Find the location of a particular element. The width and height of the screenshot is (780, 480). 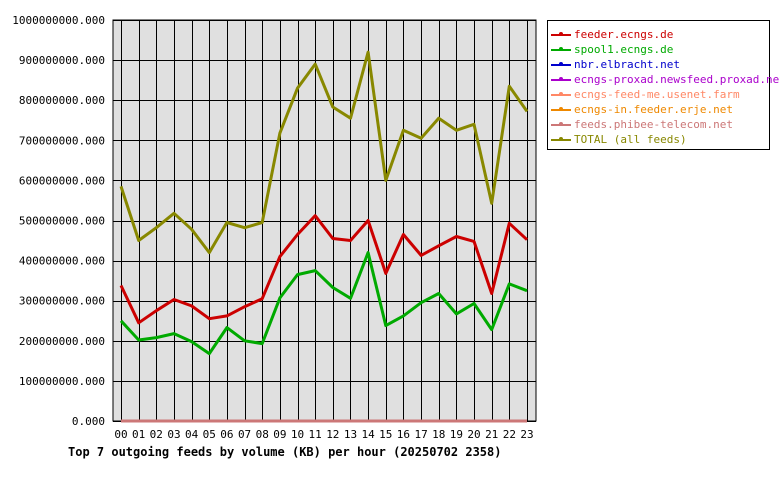

x-tick-label: 11 is located at coordinates (315, 434).